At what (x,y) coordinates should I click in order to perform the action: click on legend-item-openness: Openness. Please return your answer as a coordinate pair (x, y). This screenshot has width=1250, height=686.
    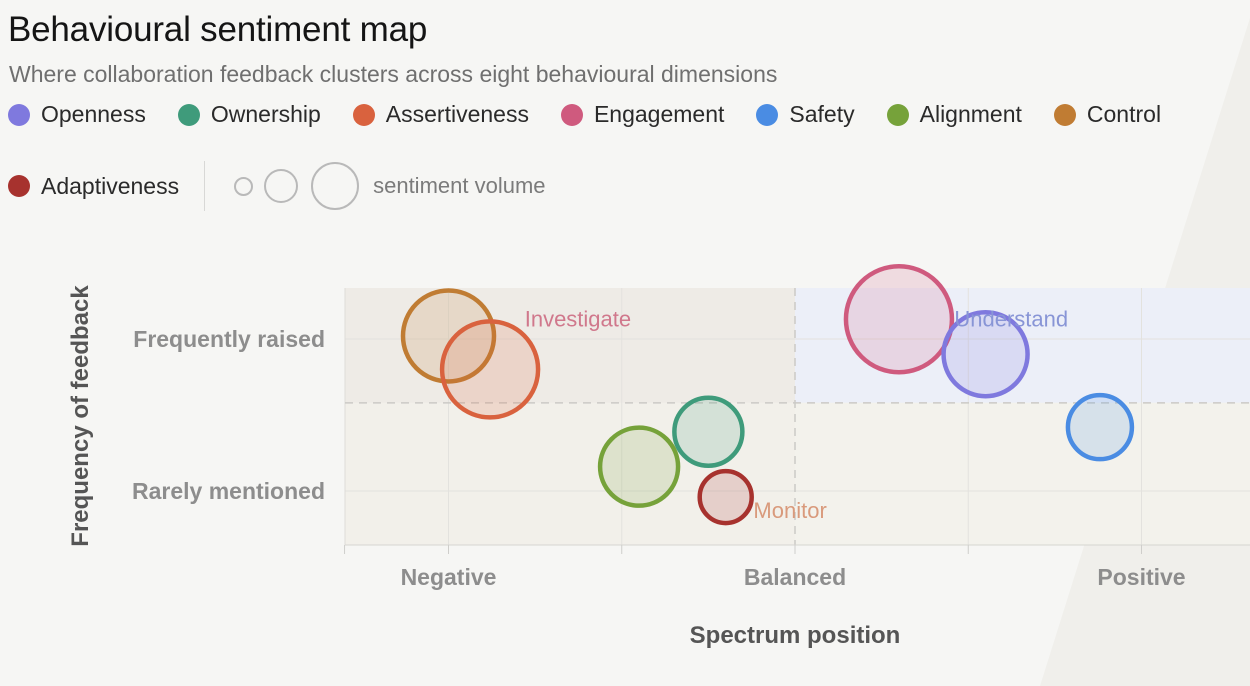
    Looking at the image, I should click on (77, 114).